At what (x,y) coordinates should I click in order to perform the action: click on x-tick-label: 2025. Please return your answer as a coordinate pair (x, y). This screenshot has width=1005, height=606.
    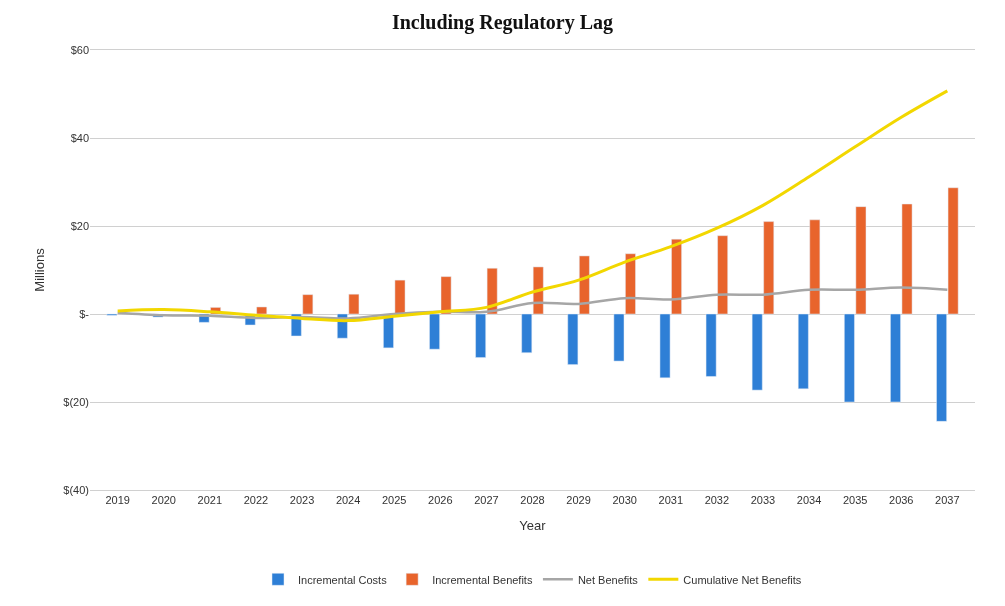
    Looking at the image, I should click on (394, 500).